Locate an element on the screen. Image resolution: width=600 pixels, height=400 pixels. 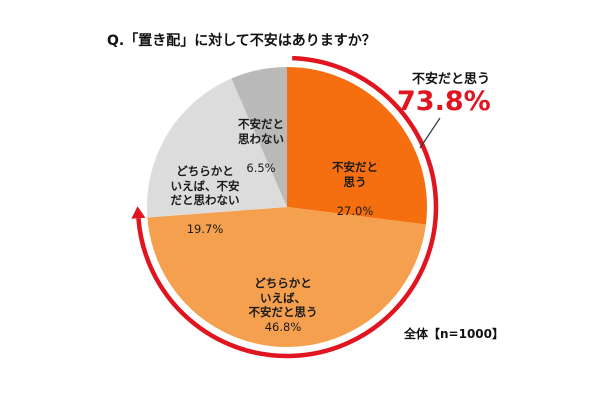
slice-label-not-anxious-text: 不安だと 思わない is located at coordinates (261, 131).